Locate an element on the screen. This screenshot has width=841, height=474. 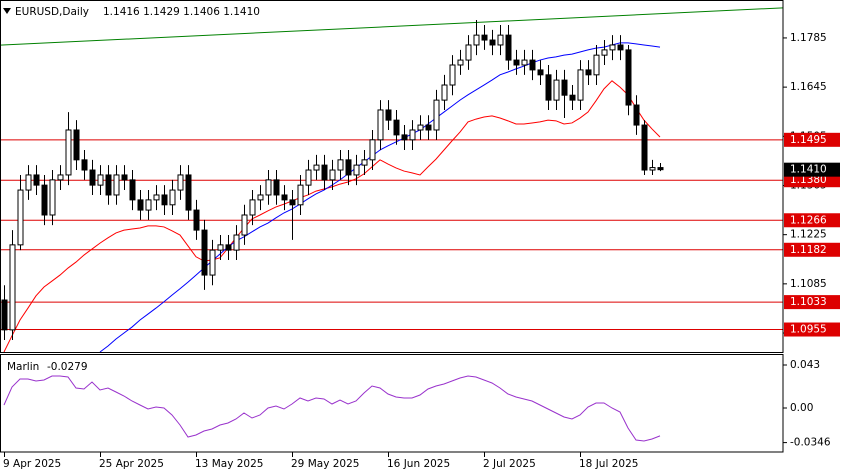
symbol-title: EURUSD,Daily is located at coordinates (52, 12).